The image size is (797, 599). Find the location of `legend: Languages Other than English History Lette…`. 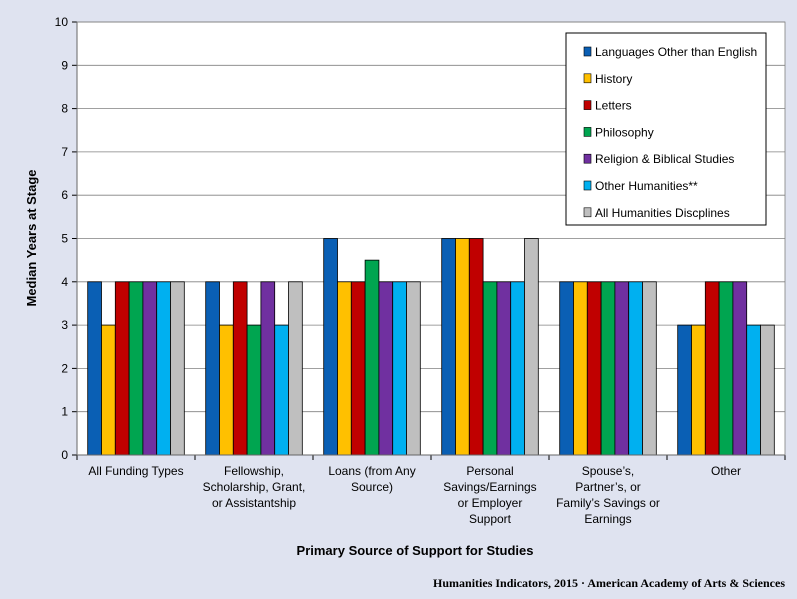

legend: Languages Other than English History Lette… is located at coordinates (666, 129).